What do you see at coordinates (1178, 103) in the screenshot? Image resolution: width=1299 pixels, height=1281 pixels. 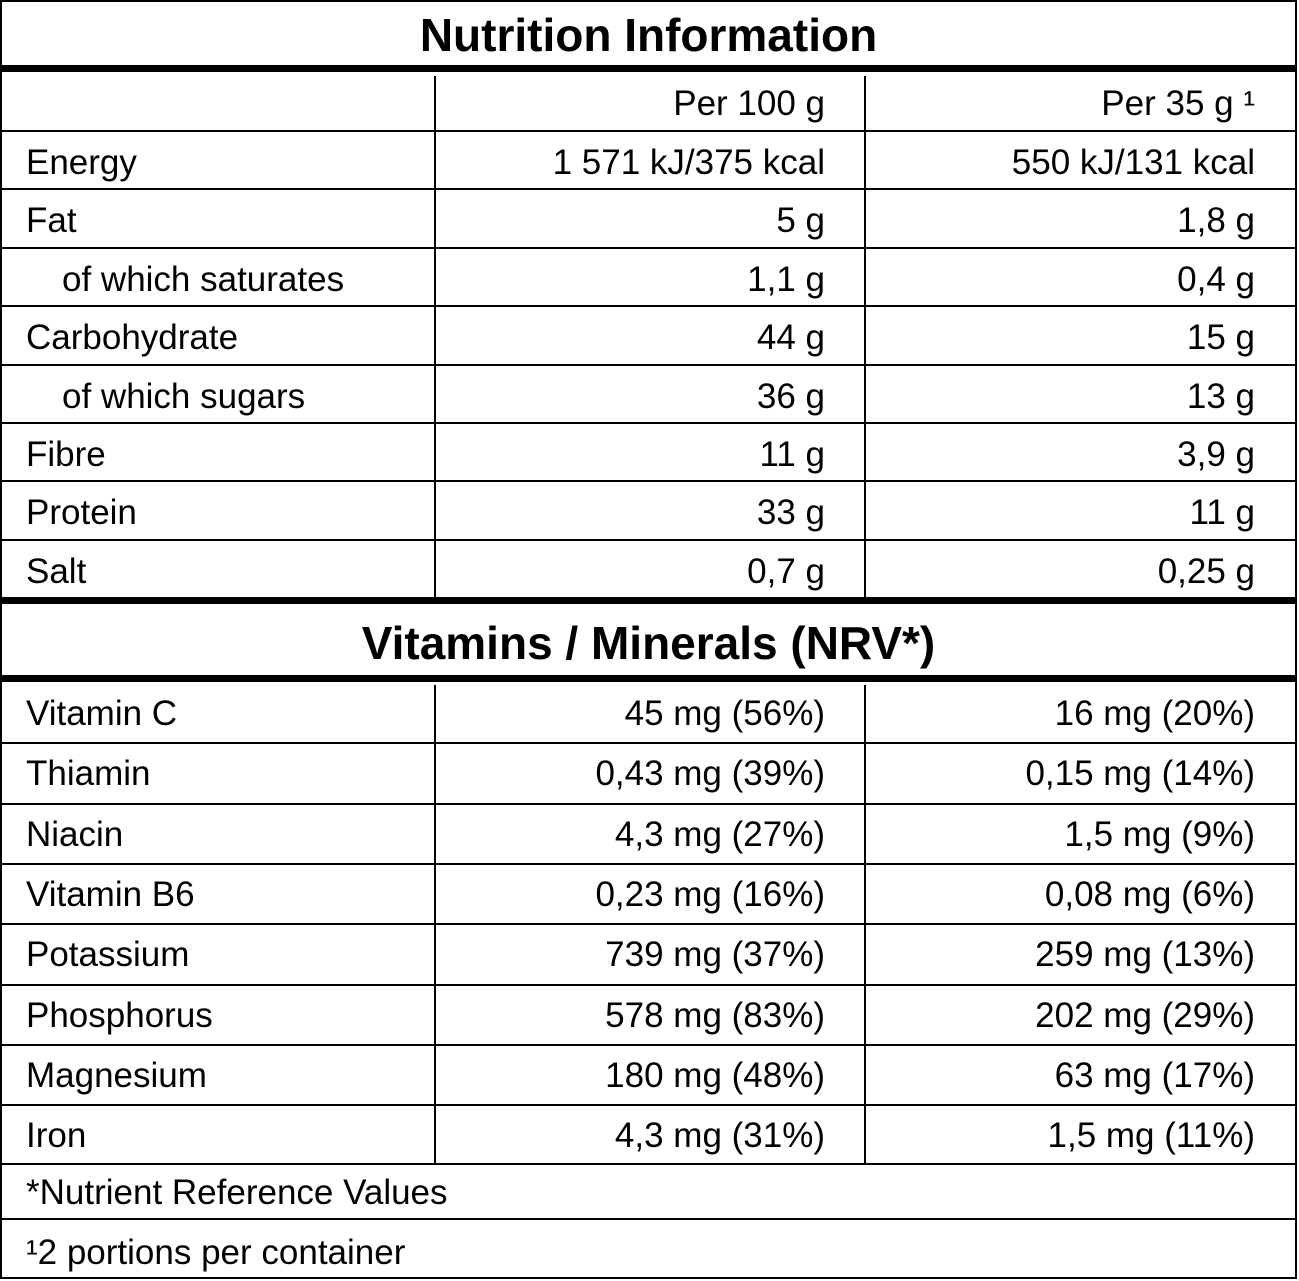 I see `header-per-35g: Per 35 g ¹` at bounding box center [1178, 103].